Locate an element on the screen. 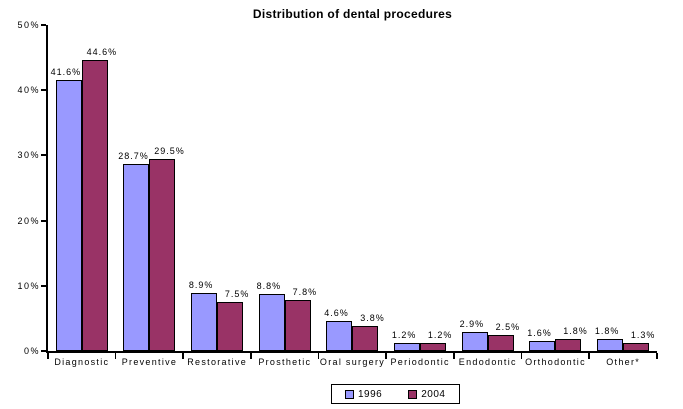 Image resolution: width=683 pixels, height=409 pixels. value-label-2004: 7.5% is located at coordinates (237, 294).